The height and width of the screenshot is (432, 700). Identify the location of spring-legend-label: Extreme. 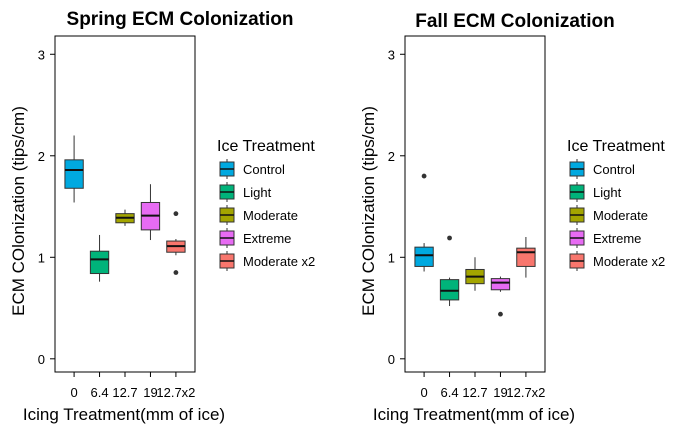
(267, 238).